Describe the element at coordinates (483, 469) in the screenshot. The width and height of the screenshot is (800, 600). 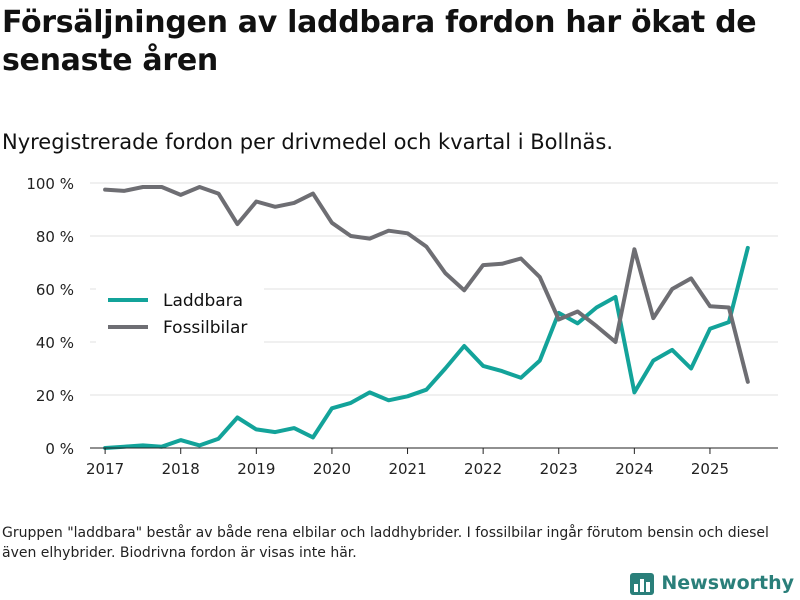
I see `x-tick-label: 2022` at that location.